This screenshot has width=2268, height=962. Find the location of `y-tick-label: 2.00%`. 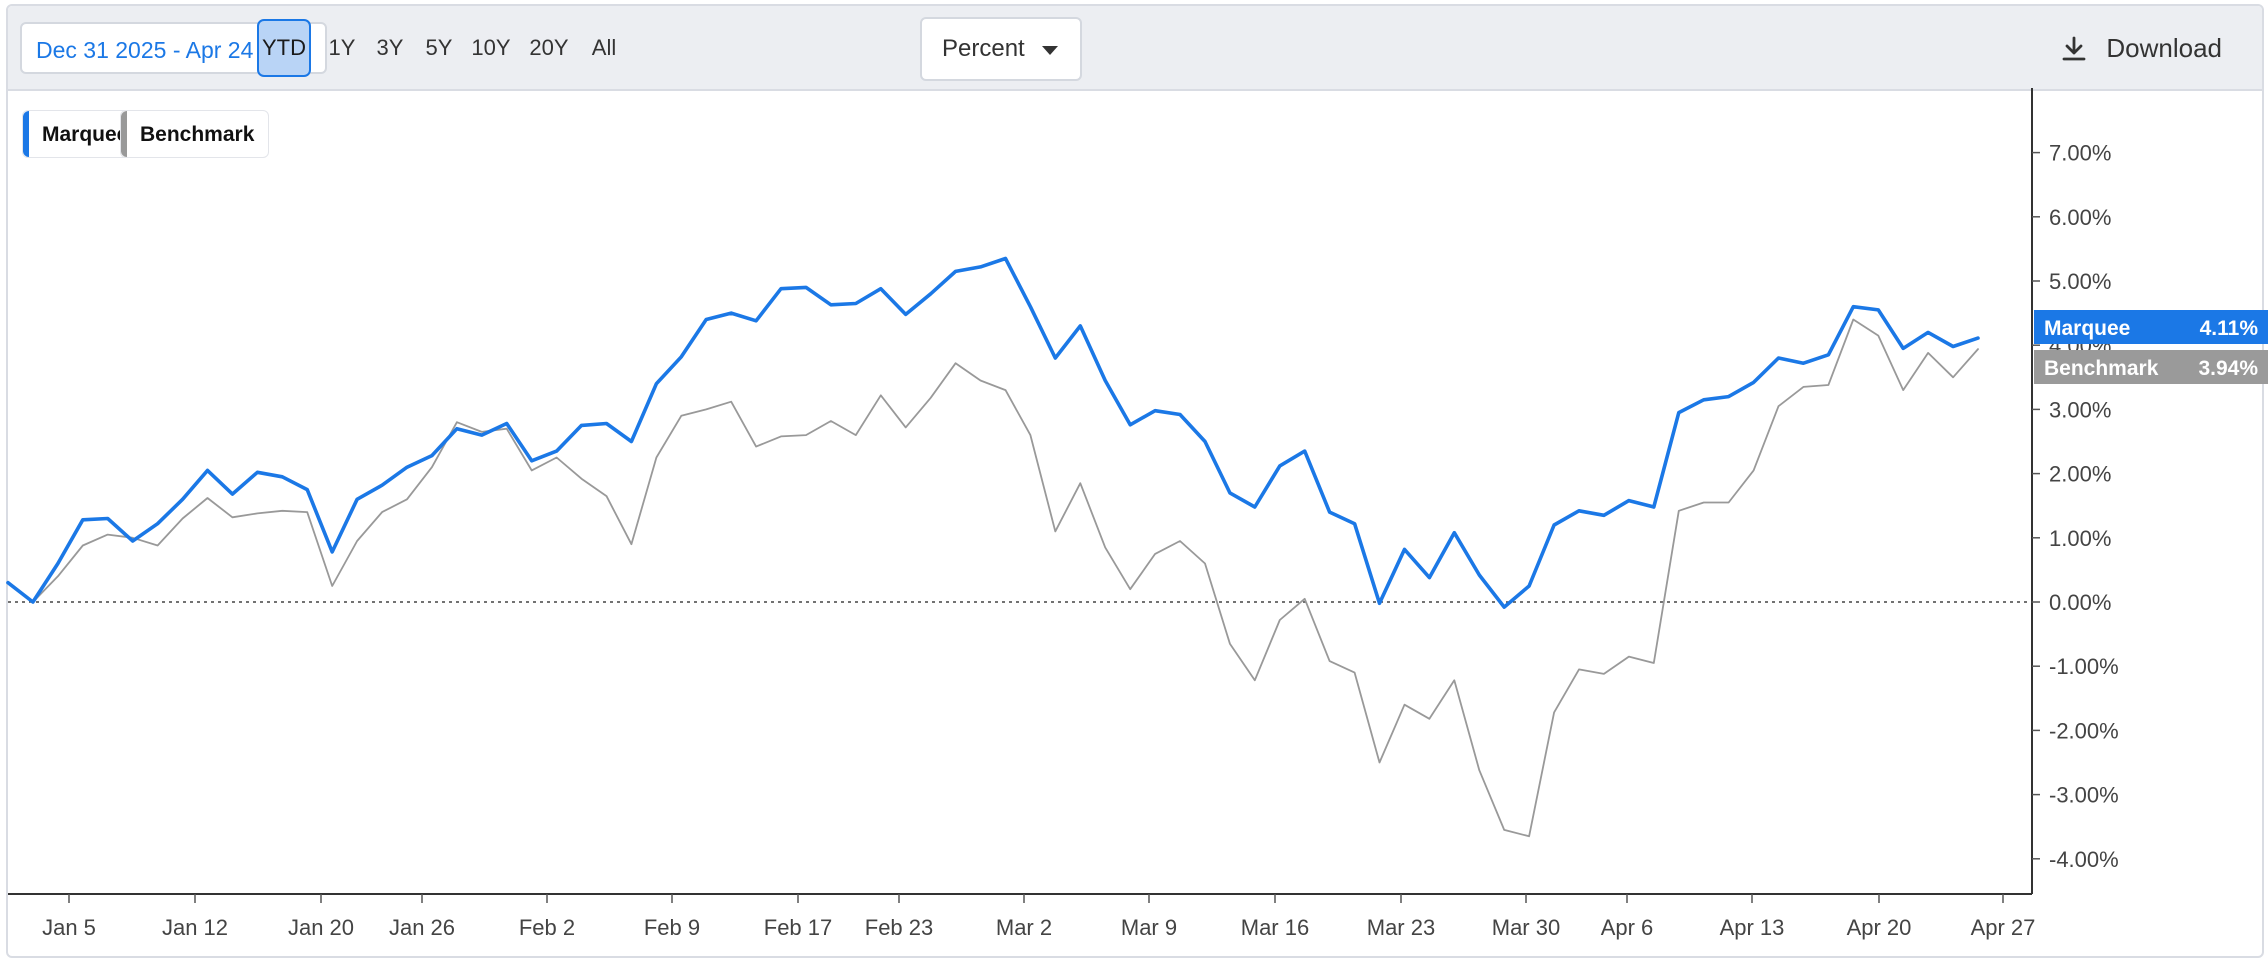

y-tick-label: 2.00% is located at coordinates (2080, 474).